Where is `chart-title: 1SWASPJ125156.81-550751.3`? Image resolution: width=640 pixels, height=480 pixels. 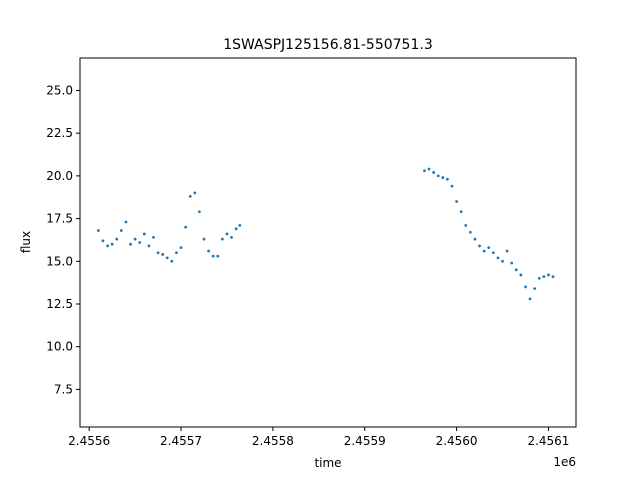
chart-title: 1SWASPJ125156.81-550751.3 is located at coordinates (327, 45).